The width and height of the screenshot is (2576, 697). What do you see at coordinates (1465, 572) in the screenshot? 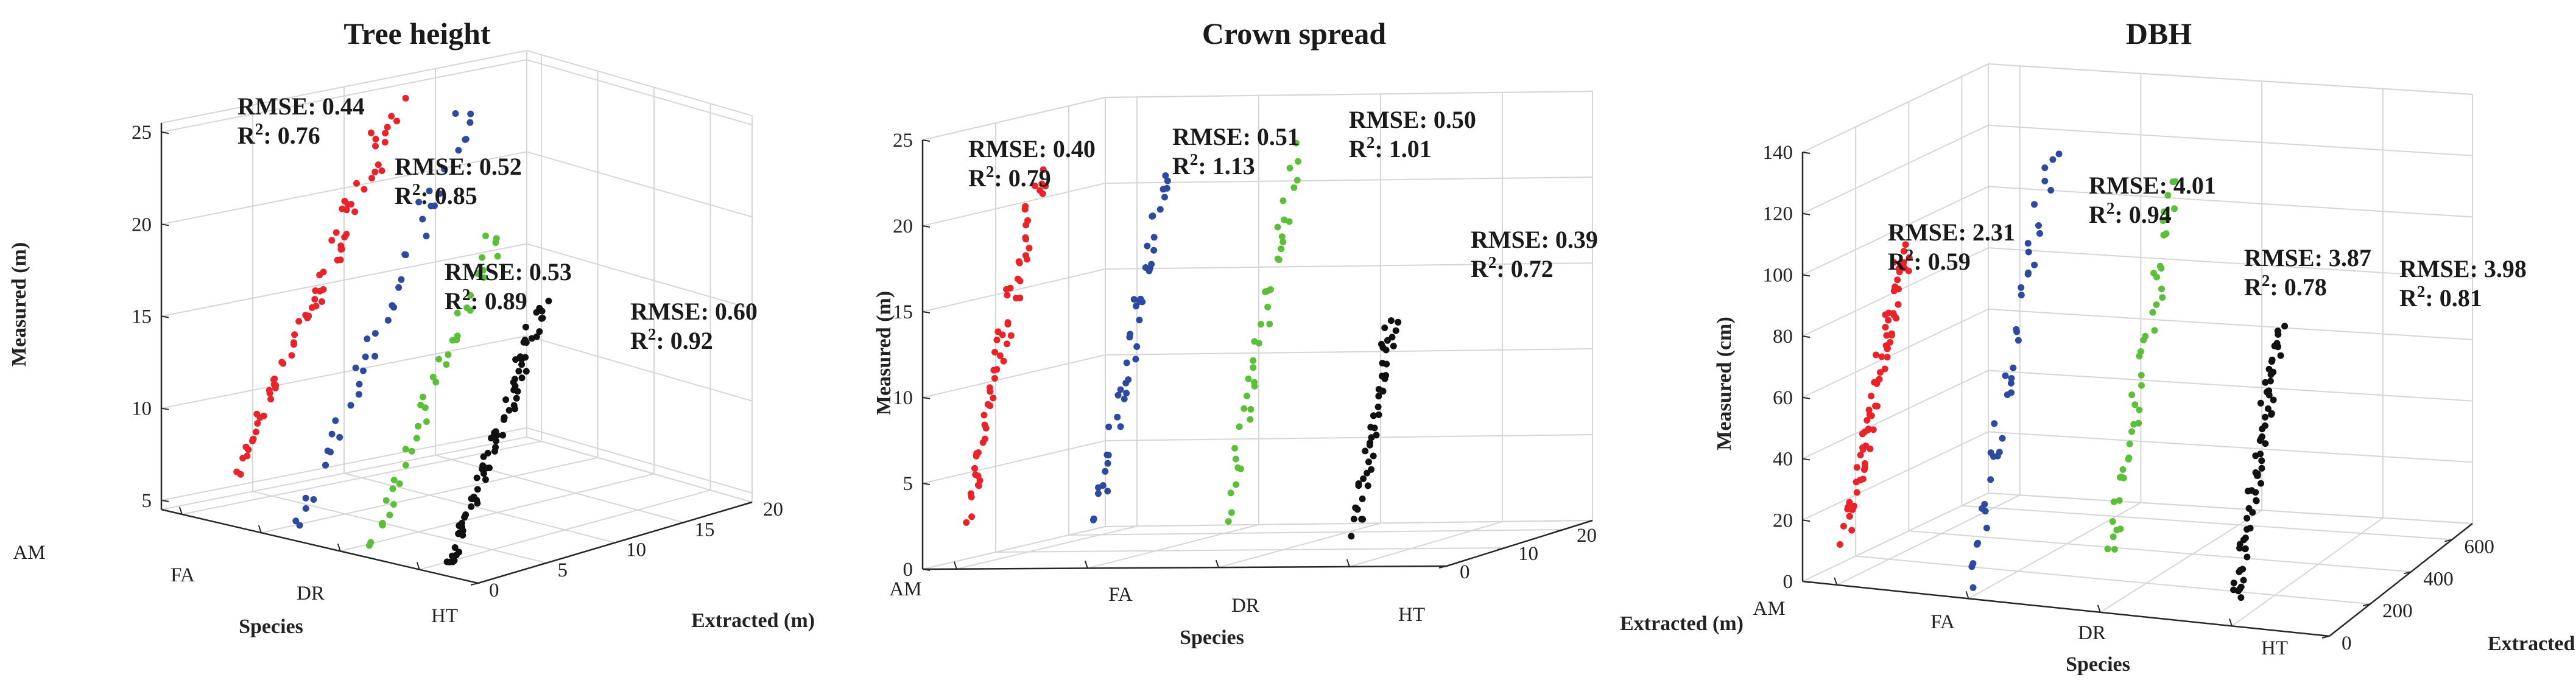
I see `extracted-tick-label: 0` at bounding box center [1465, 572].